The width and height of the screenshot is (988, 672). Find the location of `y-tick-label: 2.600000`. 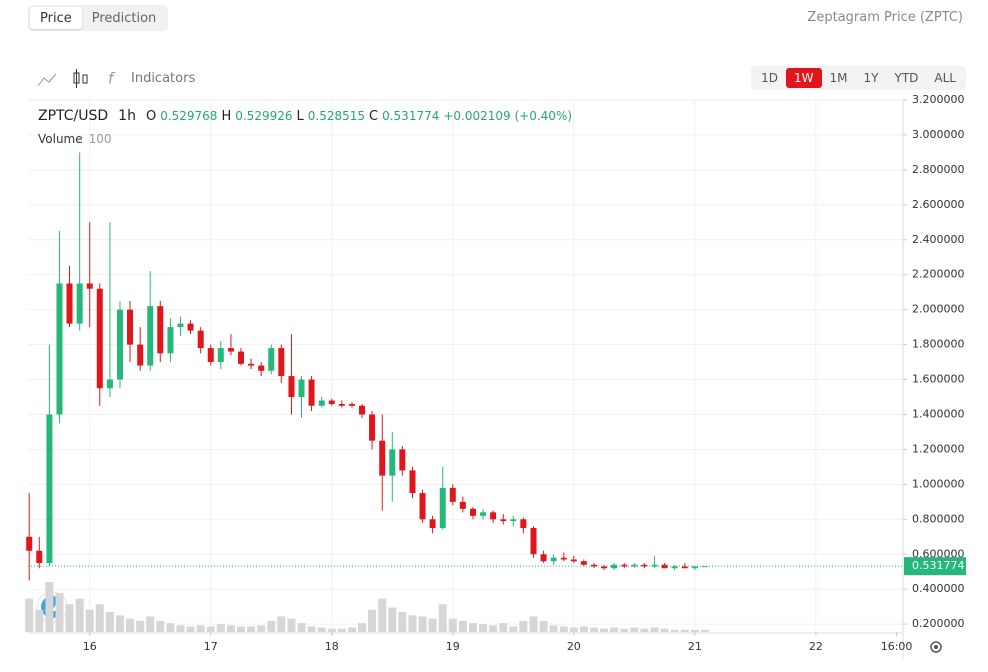

y-tick-label: 2.600000 is located at coordinates (938, 204).